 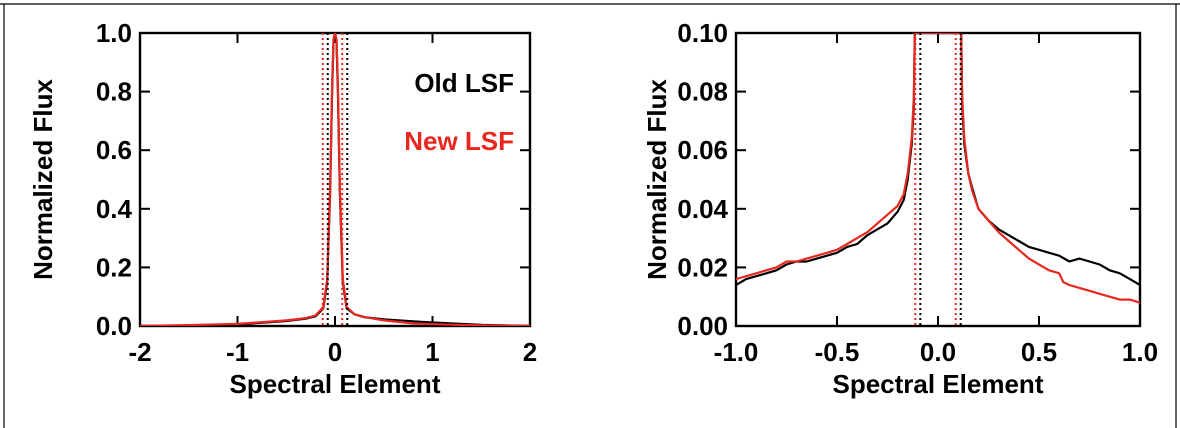 I want to click on left-y-tick-label: 0.4, so click(x=114, y=209).